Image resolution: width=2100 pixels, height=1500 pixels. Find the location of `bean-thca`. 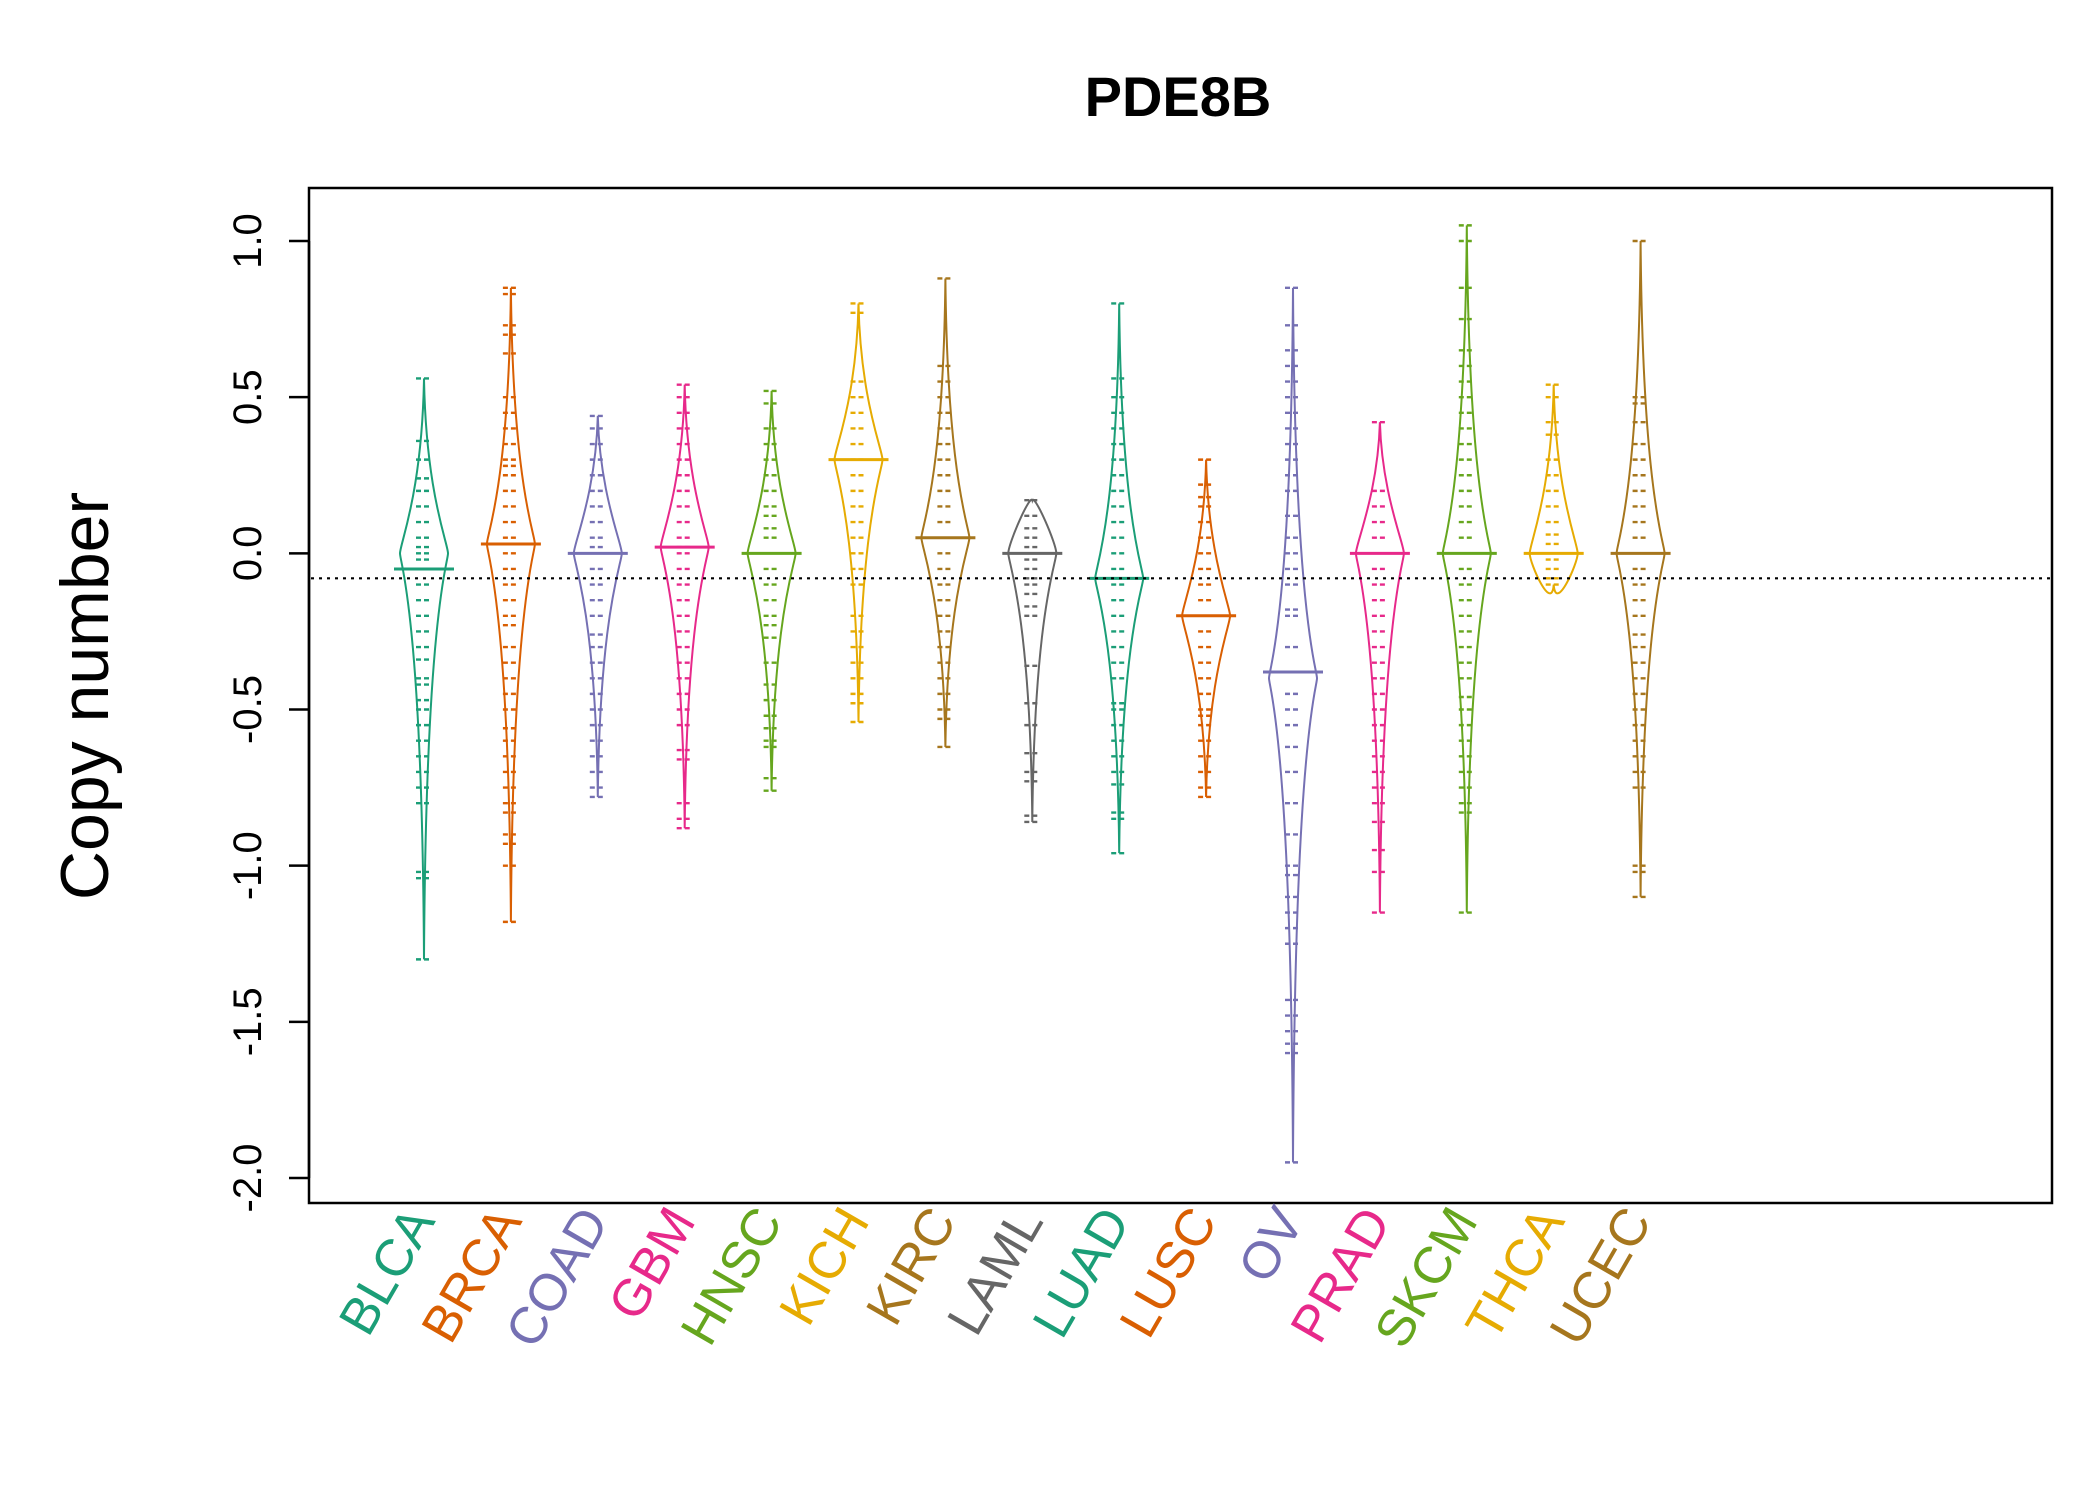

bean-thca is located at coordinates (1553, 489).